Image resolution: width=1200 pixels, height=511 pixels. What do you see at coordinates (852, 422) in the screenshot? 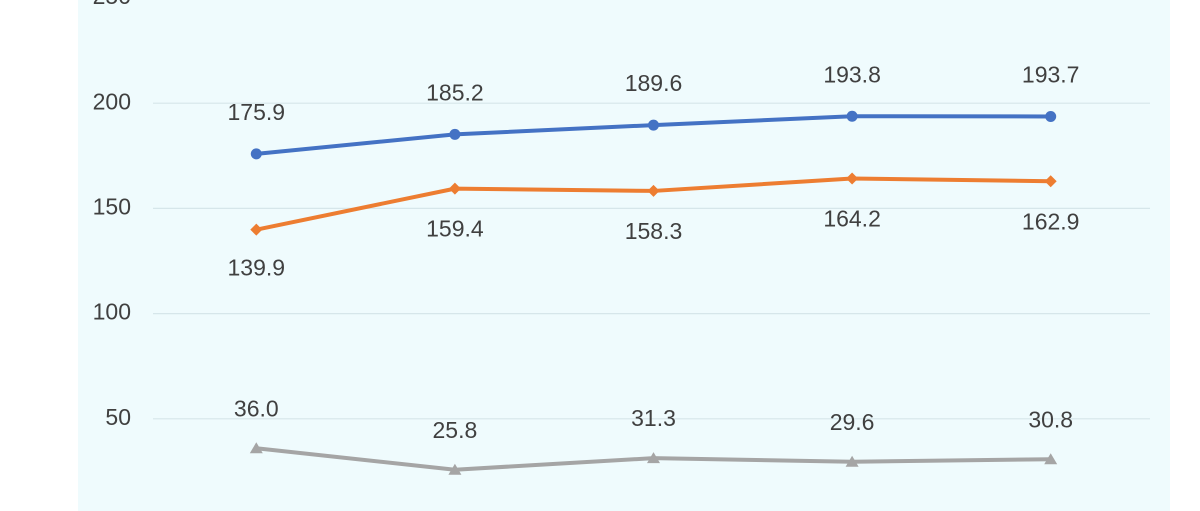
I see `data-label: 29.6` at bounding box center [852, 422].